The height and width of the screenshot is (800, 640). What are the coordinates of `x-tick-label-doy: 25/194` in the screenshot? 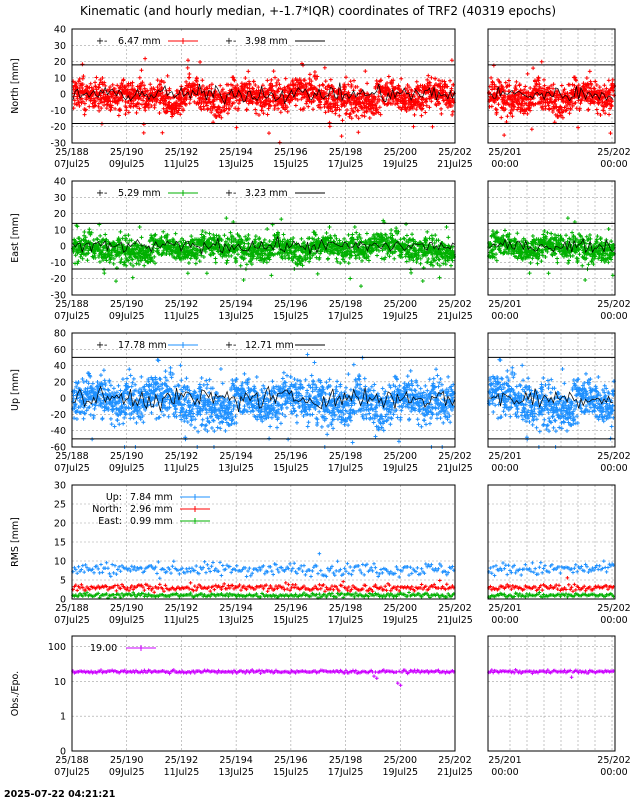 It's located at (235, 152).